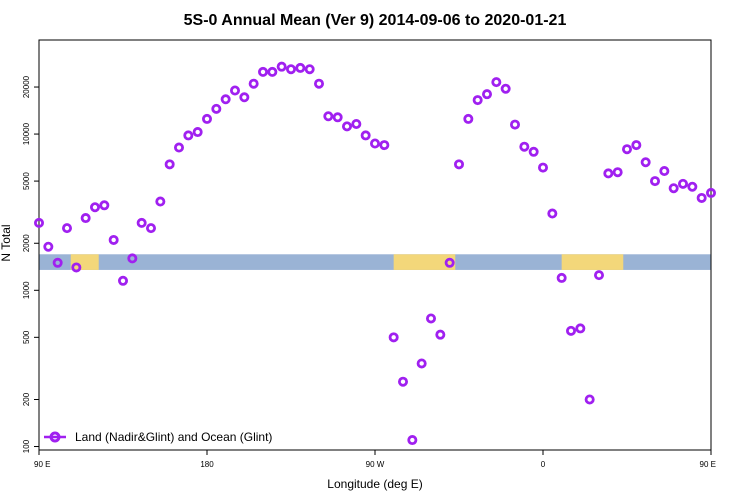 Image resolution: width=750 pixels, height=500 pixels. I want to click on y-tick-label: 10000, so click(26, 133).